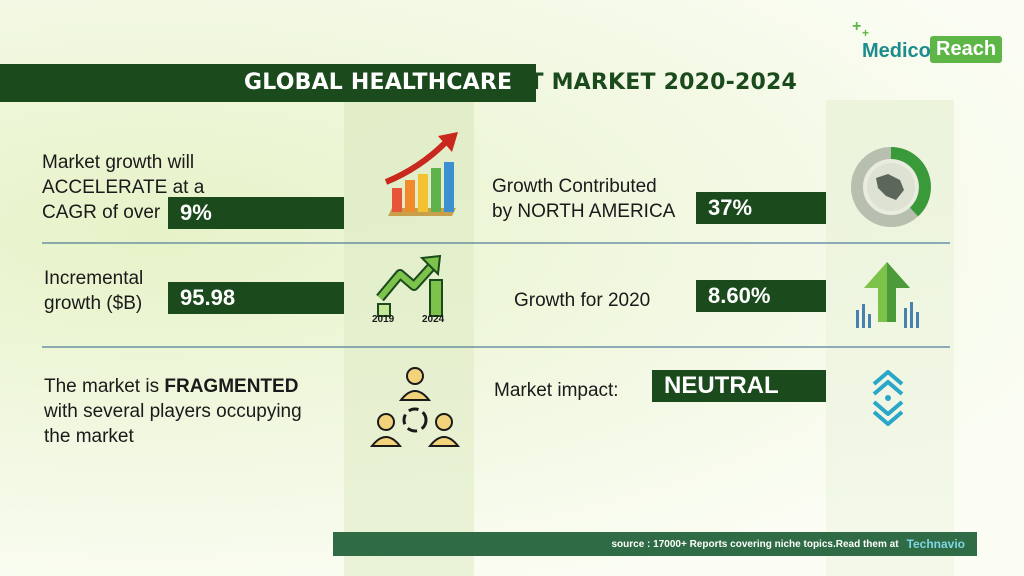 Image resolution: width=1024 pixels, height=576 pixels. Describe the element at coordinates (584, 211) in the screenshot. I see `north-america-line2: by NORTH AMERICA` at that location.